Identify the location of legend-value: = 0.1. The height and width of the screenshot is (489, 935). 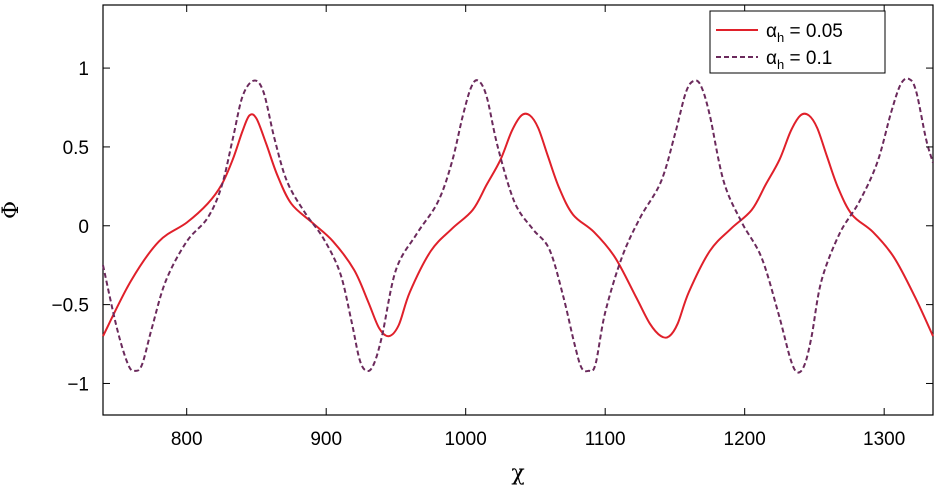
(808, 58).